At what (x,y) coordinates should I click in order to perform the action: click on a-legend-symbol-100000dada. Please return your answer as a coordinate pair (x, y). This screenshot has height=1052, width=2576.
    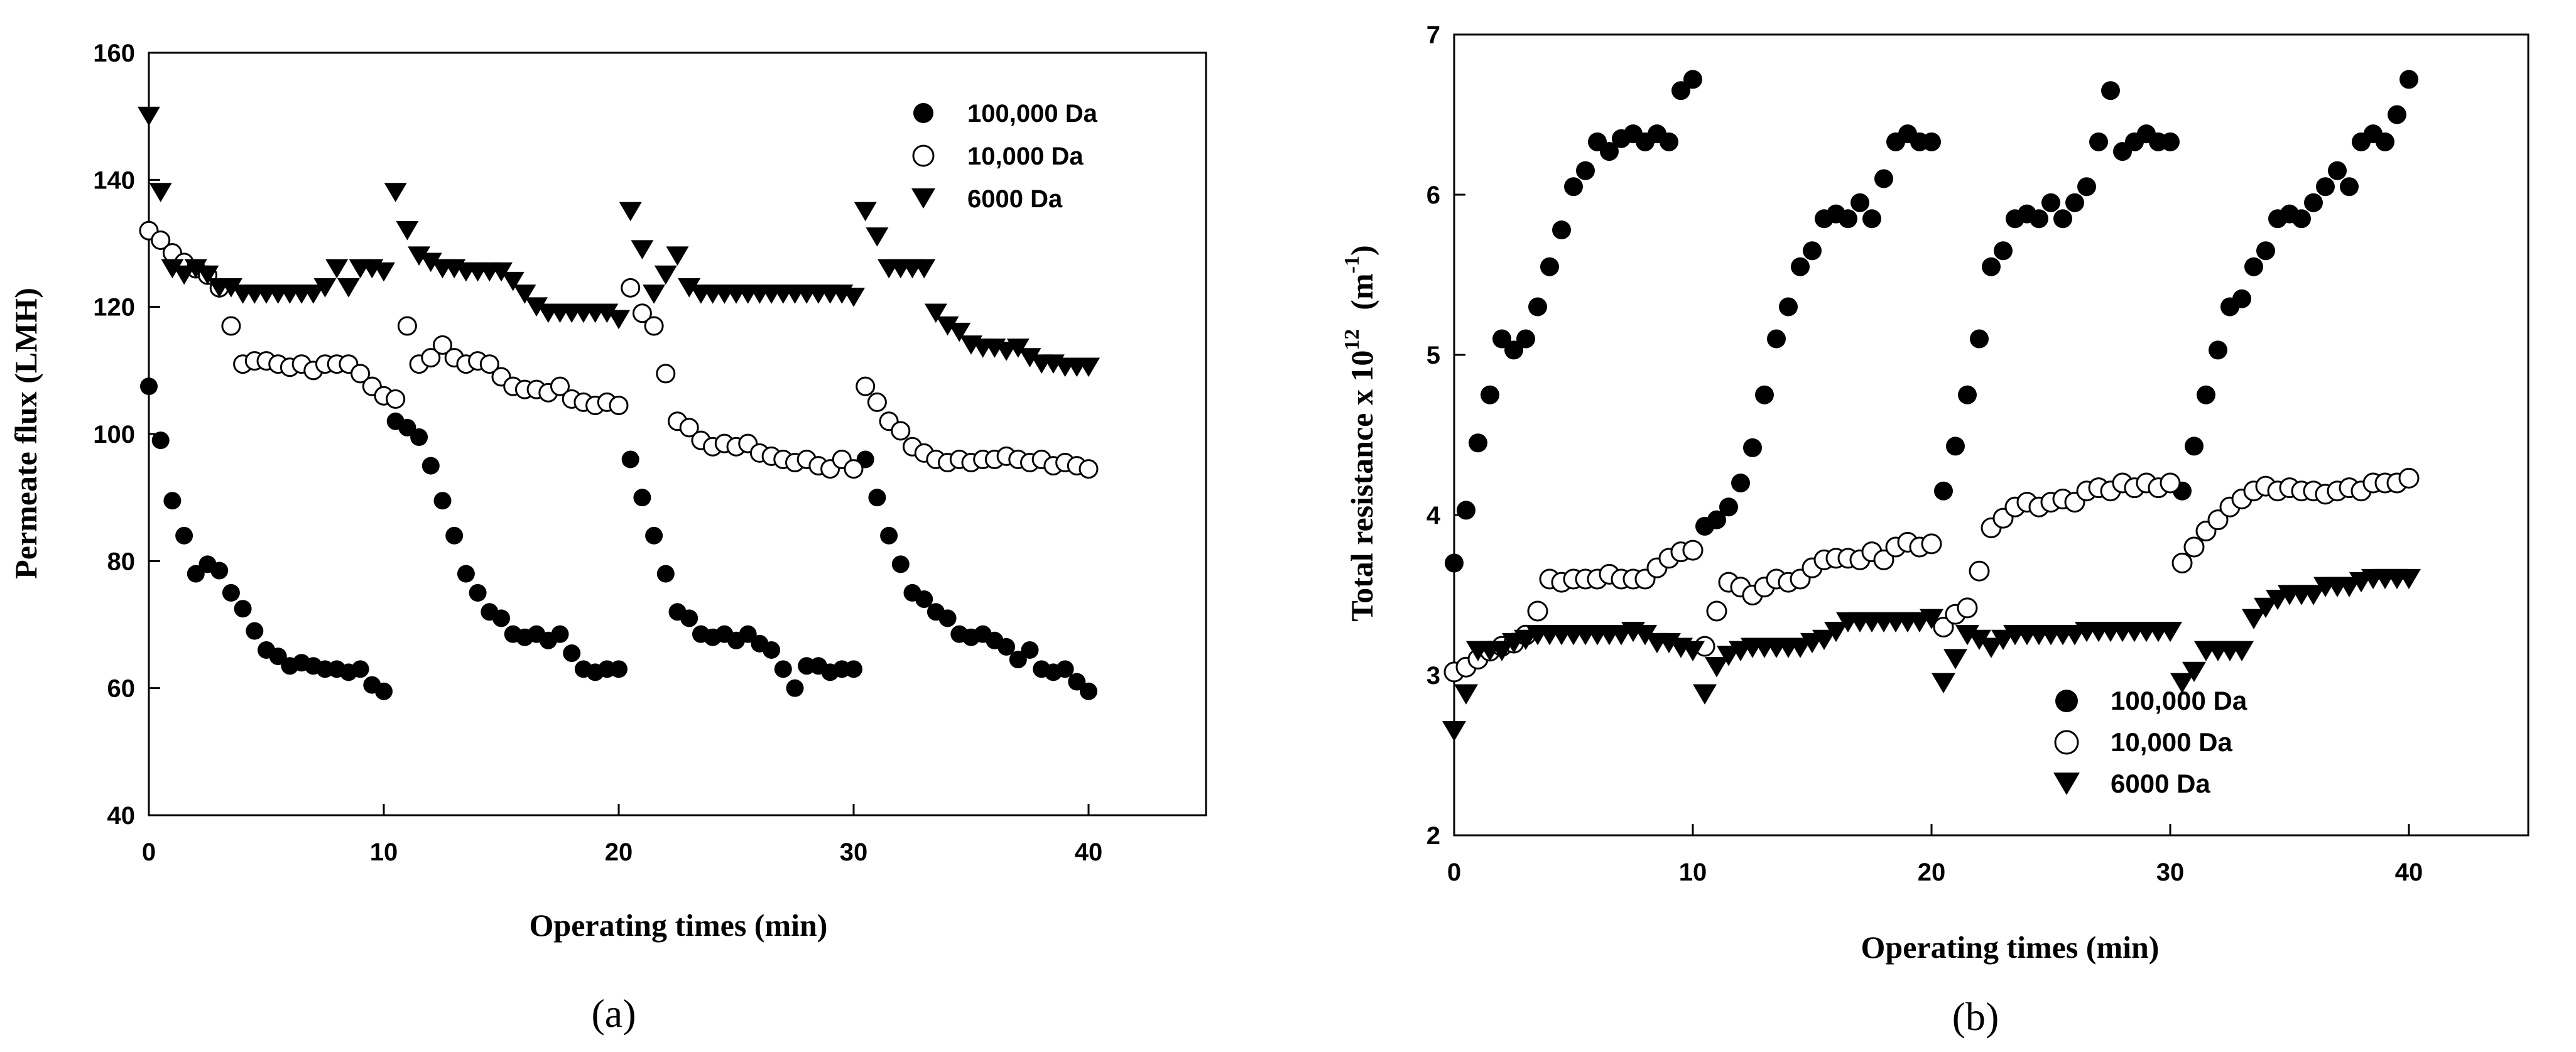
    Looking at the image, I should click on (923, 113).